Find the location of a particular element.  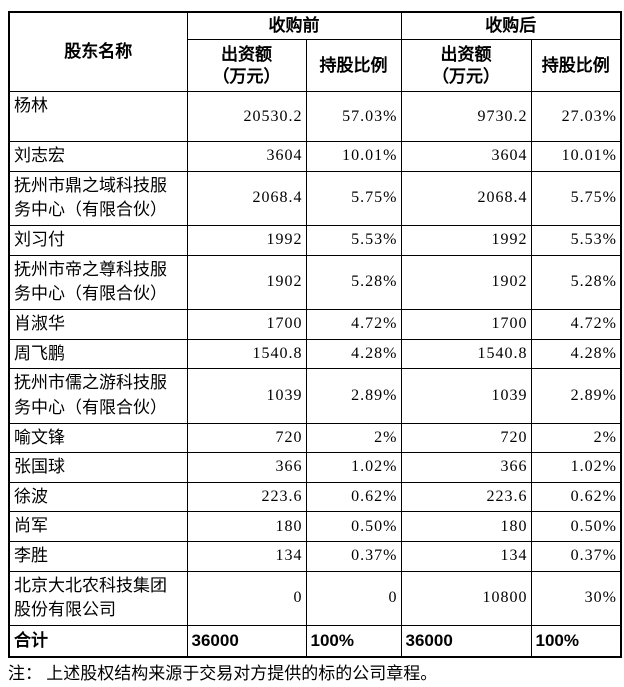

pre-ratio-cell: 0 is located at coordinates (353, 598).